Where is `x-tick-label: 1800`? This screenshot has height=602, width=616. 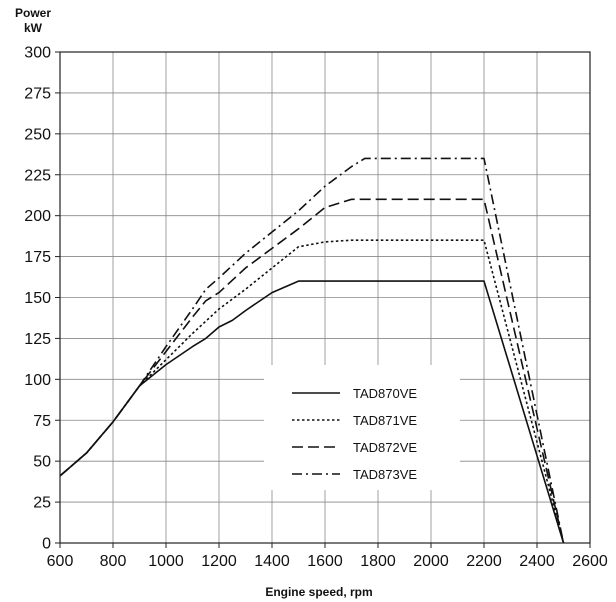 x-tick-label: 1800 is located at coordinates (378, 561).